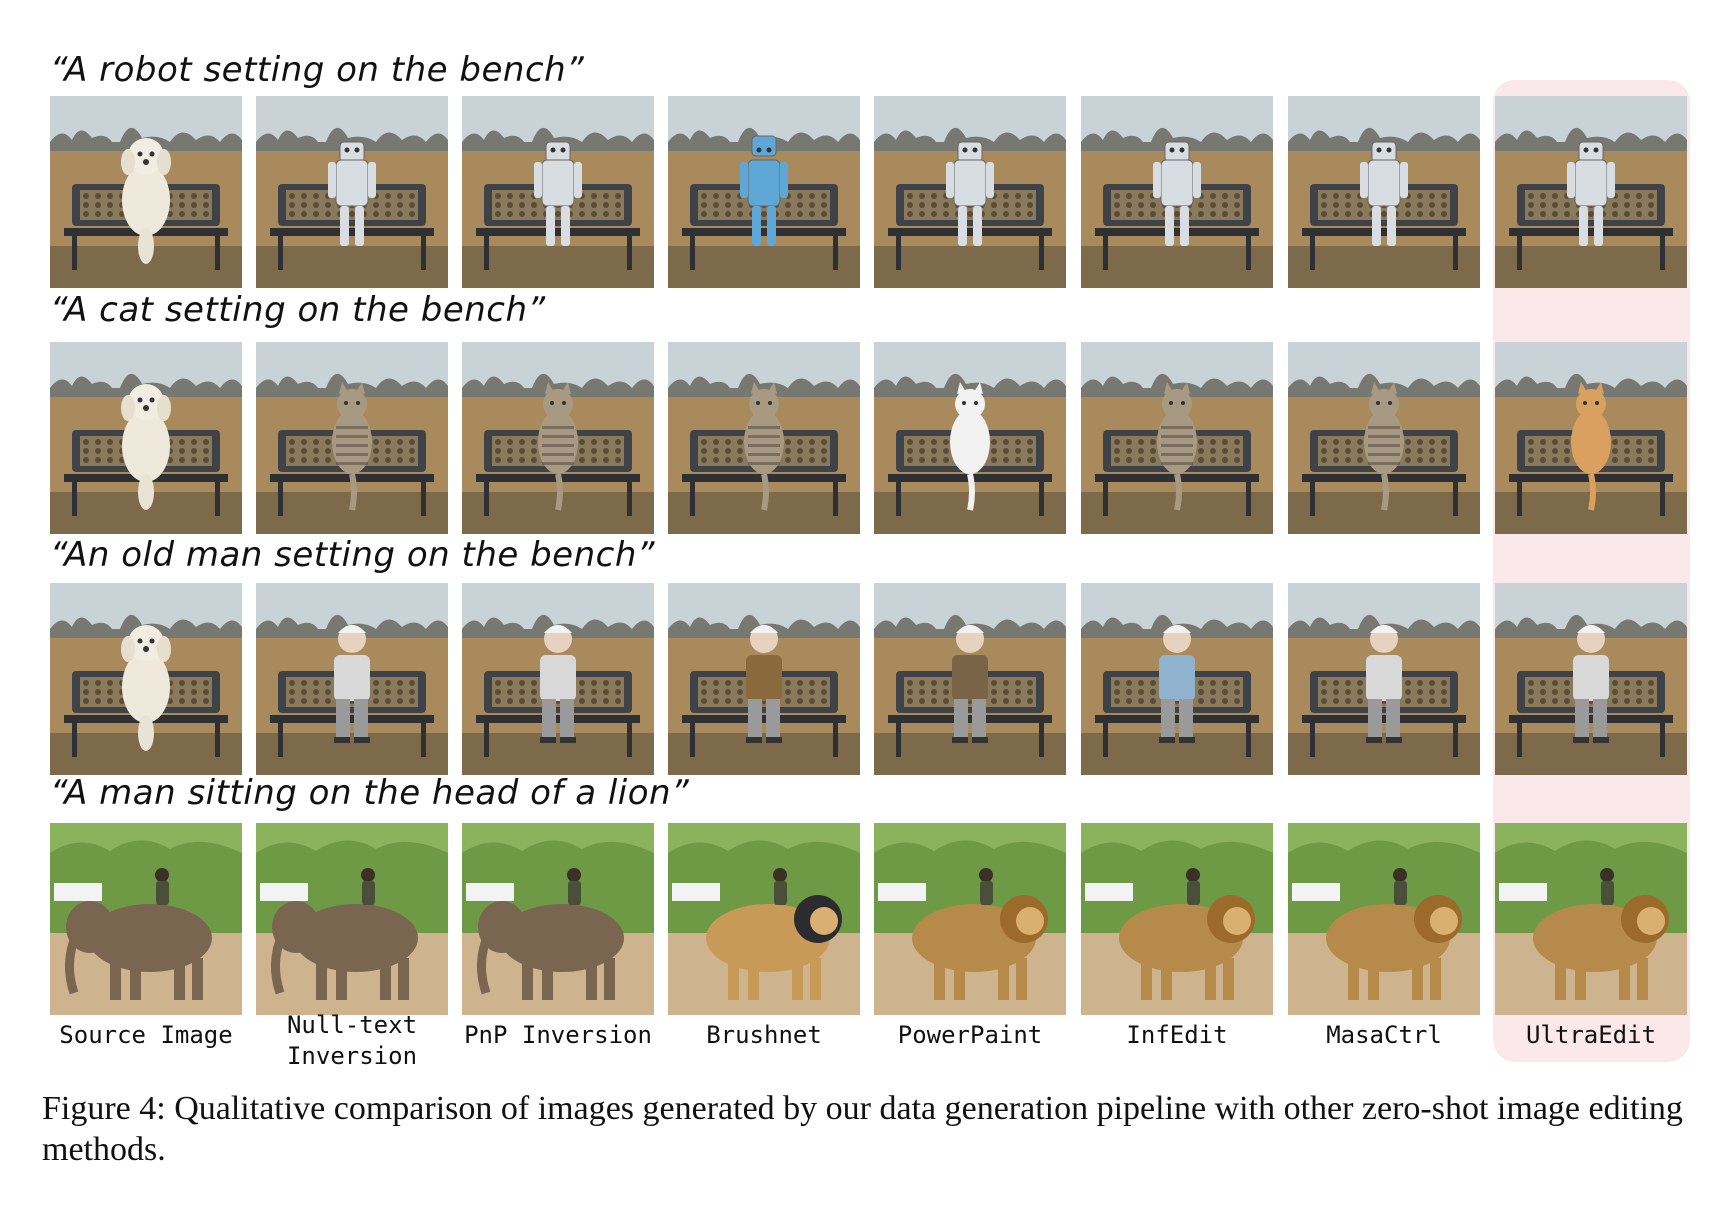 The image size is (1734, 1213). Describe the element at coordinates (352, 1040) in the screenshot. I see `method-label-1: Null-text Inversion` at that location.